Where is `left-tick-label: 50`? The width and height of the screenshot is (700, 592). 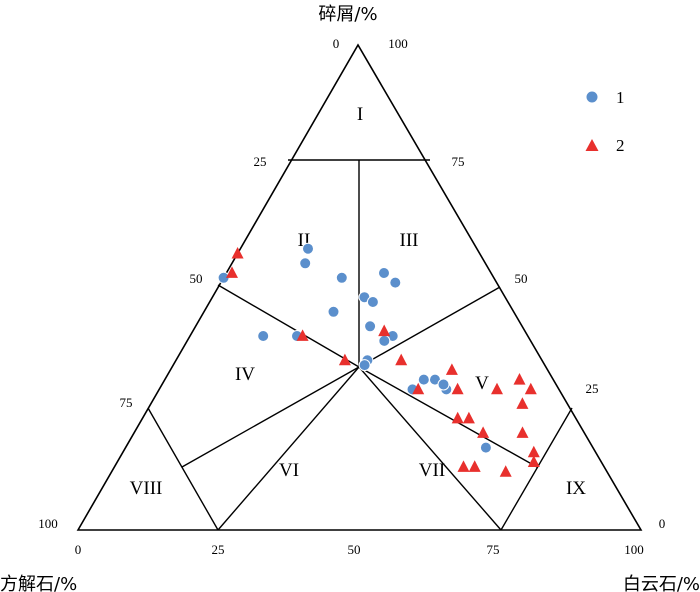 left-tick-label: 50 is located at coordinates (196, 278).